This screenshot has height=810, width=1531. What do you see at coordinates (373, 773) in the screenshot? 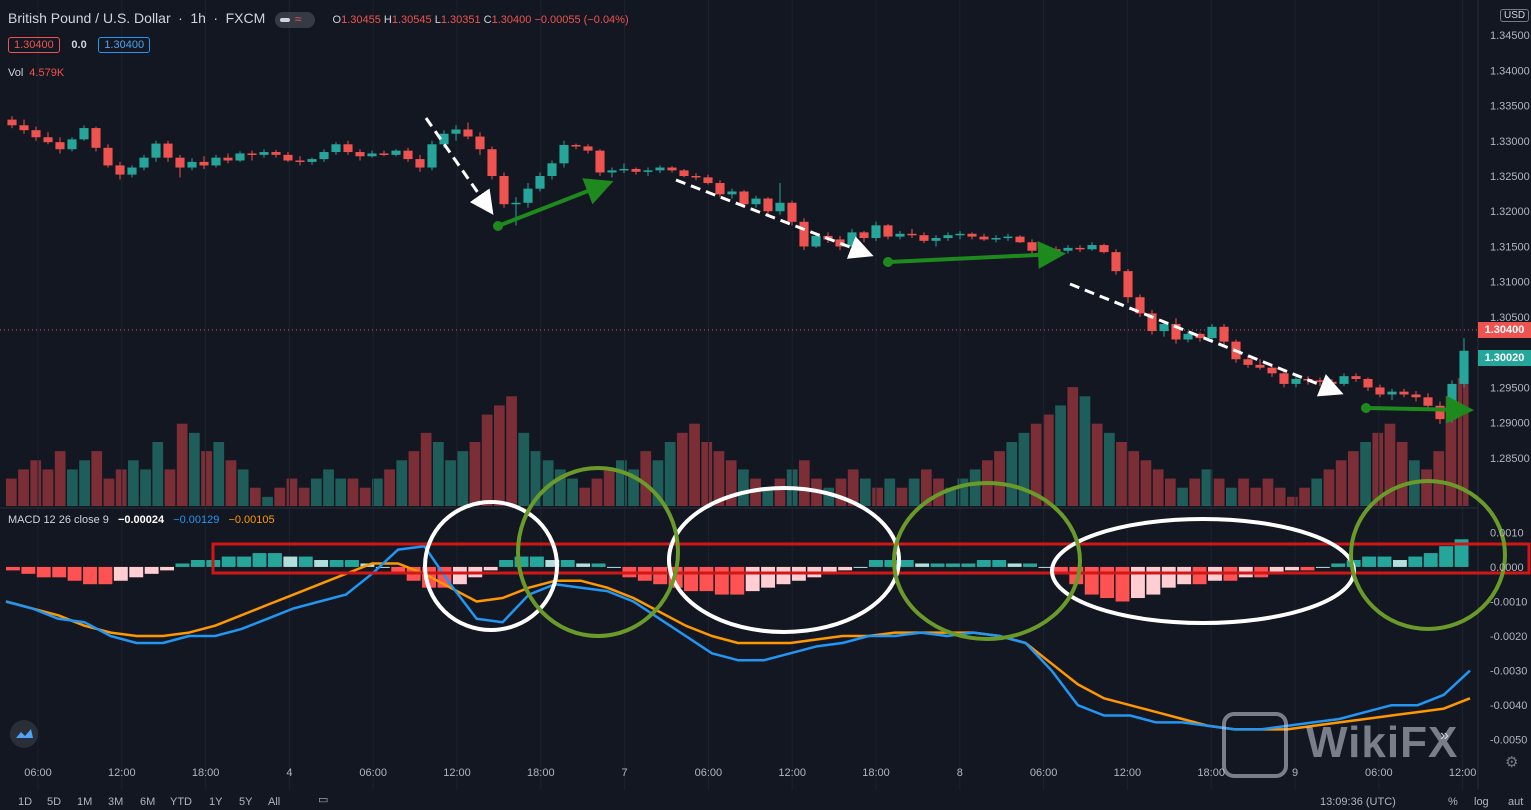
I see `time-tick-label: 06:00` at bounding box center [373, 773].